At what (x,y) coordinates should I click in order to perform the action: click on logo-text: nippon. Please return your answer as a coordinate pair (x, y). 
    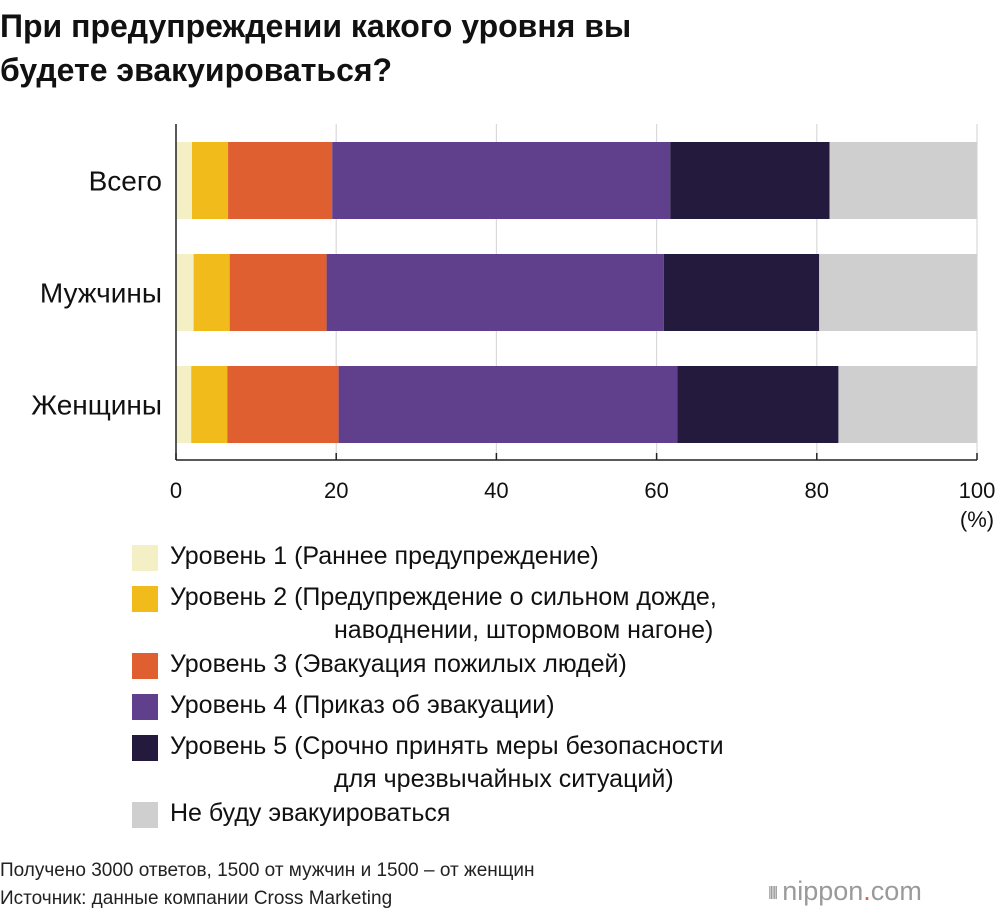
    Looking at the image, I should click on (823, 891).